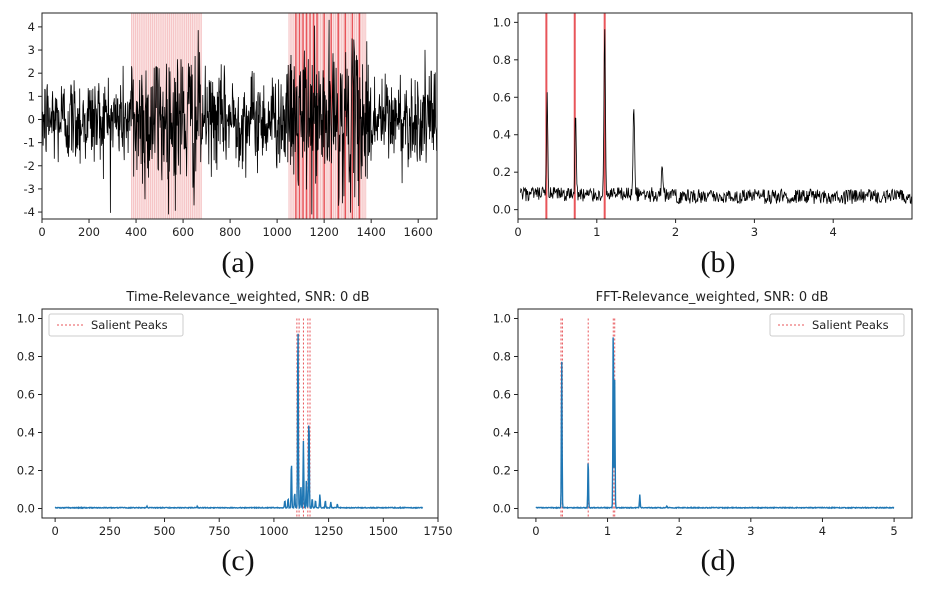 Image resolution: width=928 pixels, height=595 pixels. What do you see at coordinates (273, 531) in the screenshot?
I see `panel-c-xtick-label: 1000` at bounding box center [273, 531].